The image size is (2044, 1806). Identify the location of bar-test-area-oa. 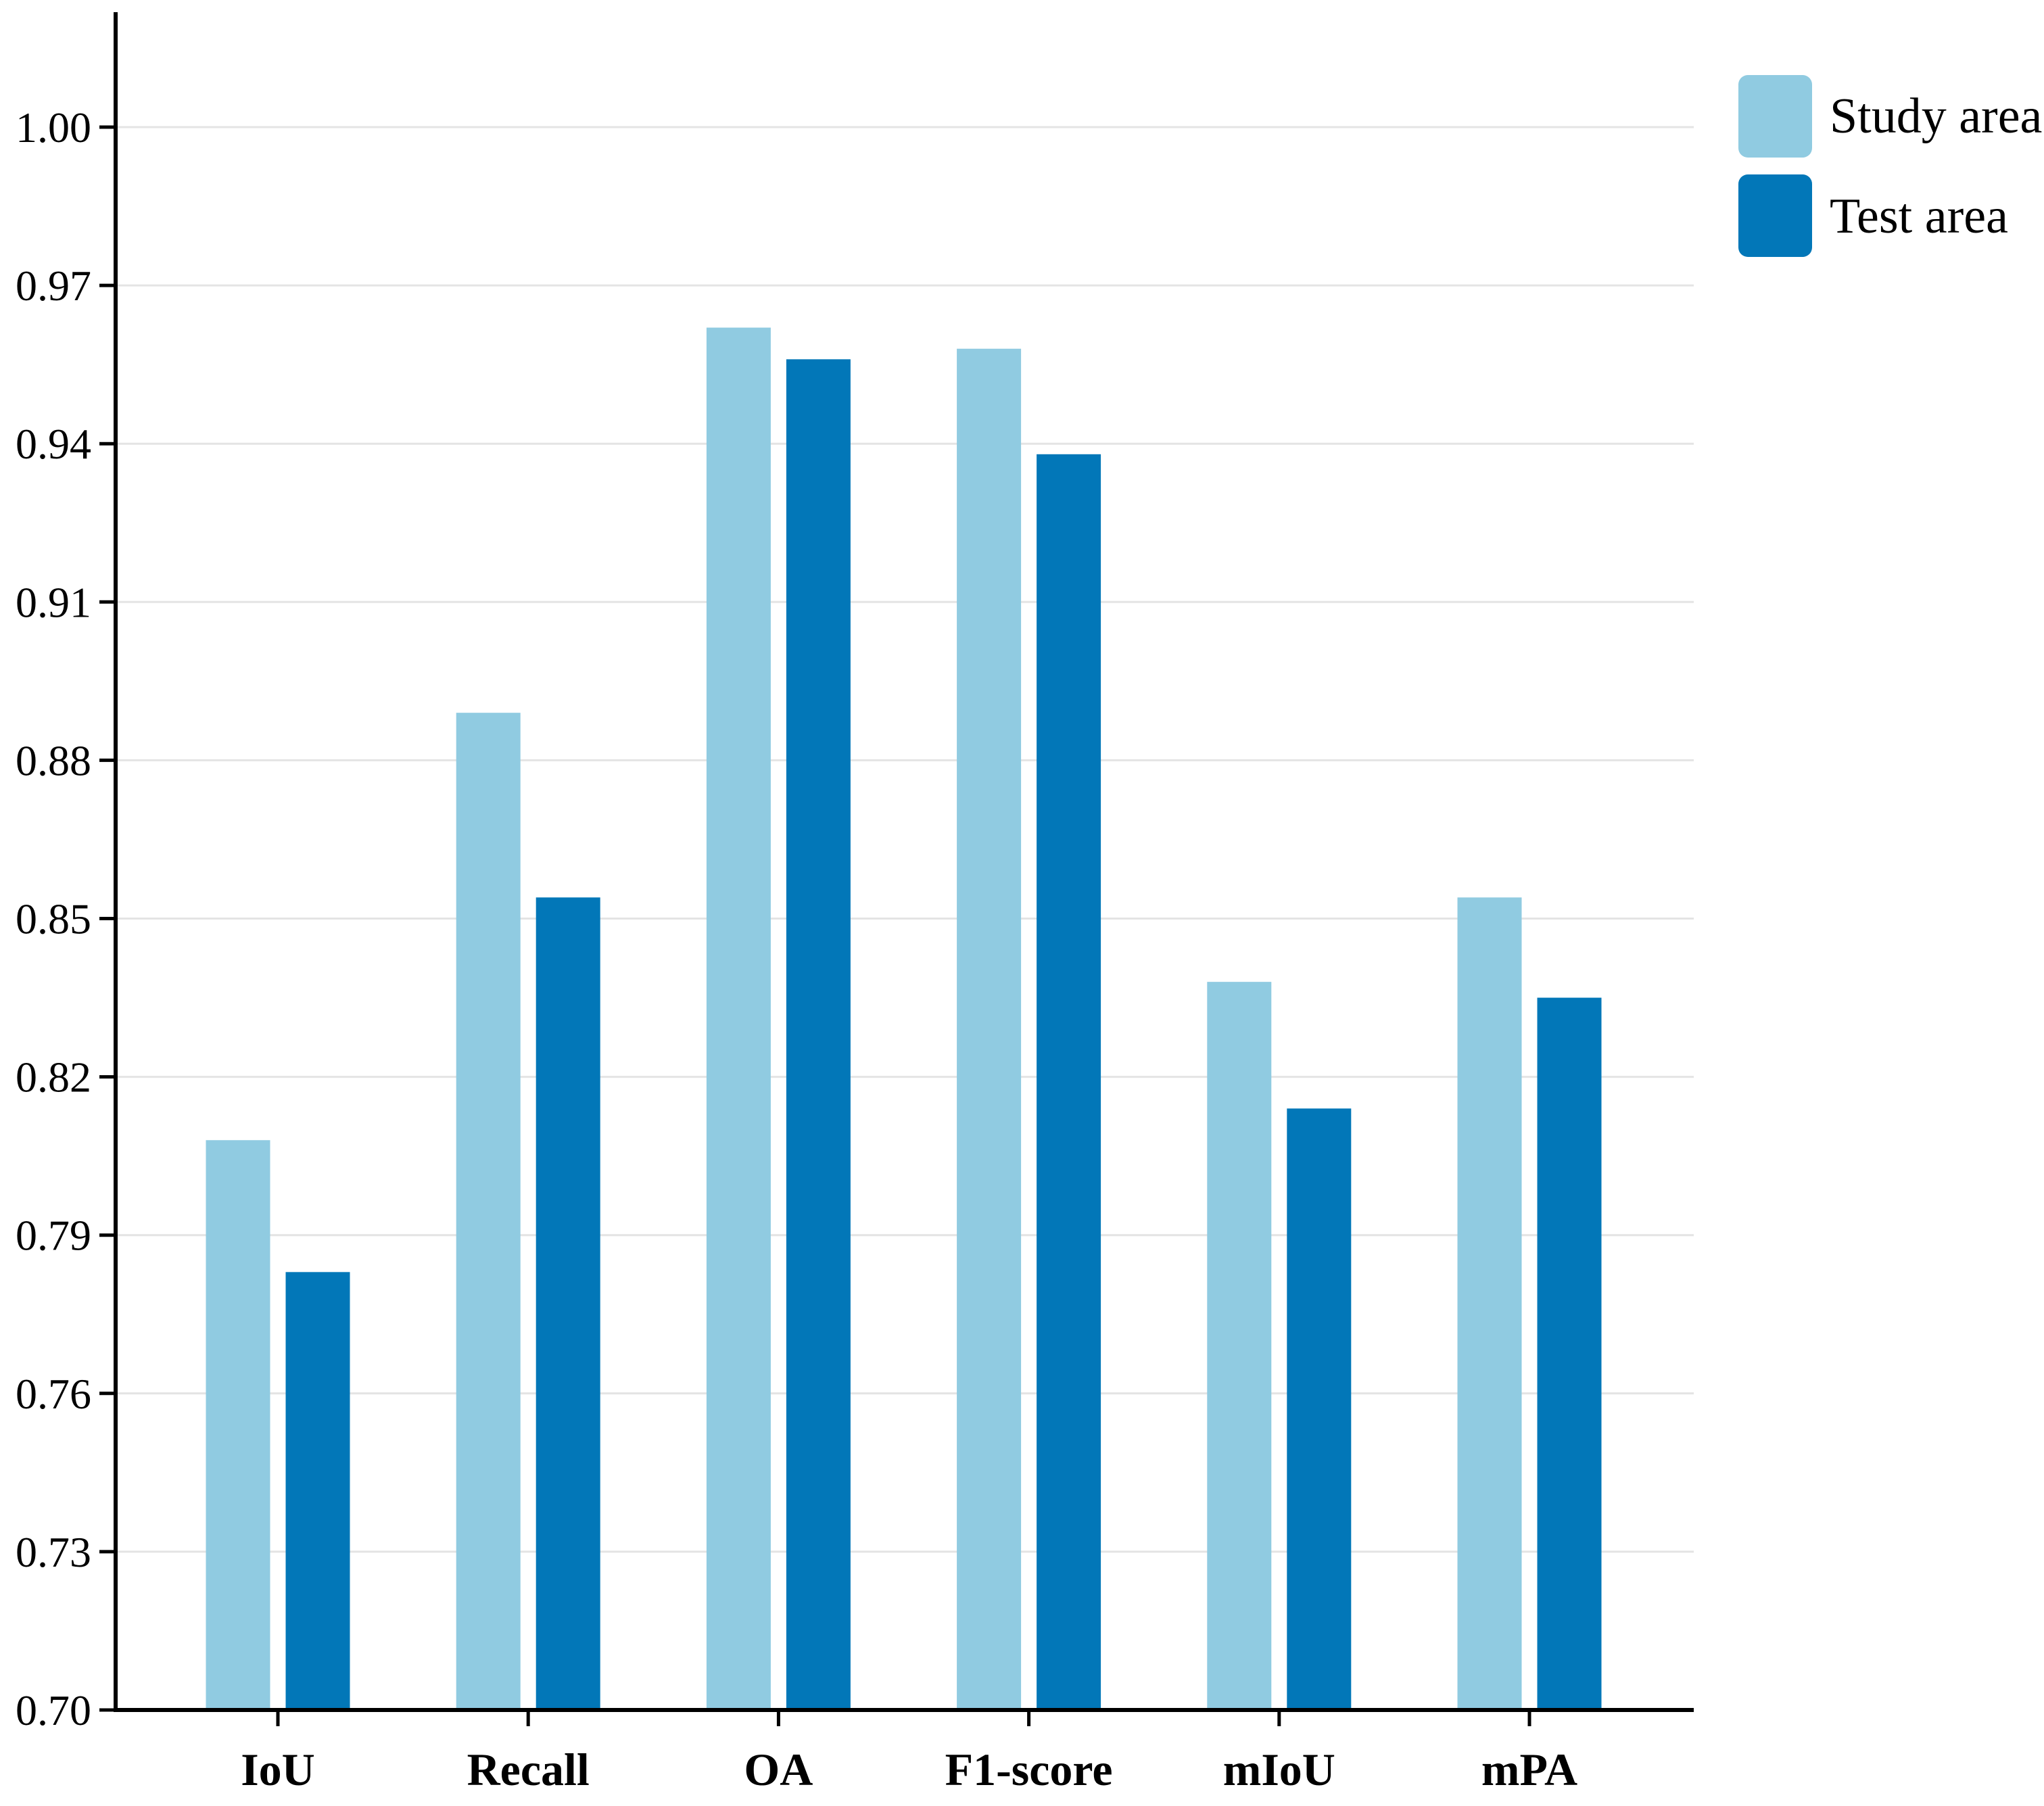
(818, 1034).